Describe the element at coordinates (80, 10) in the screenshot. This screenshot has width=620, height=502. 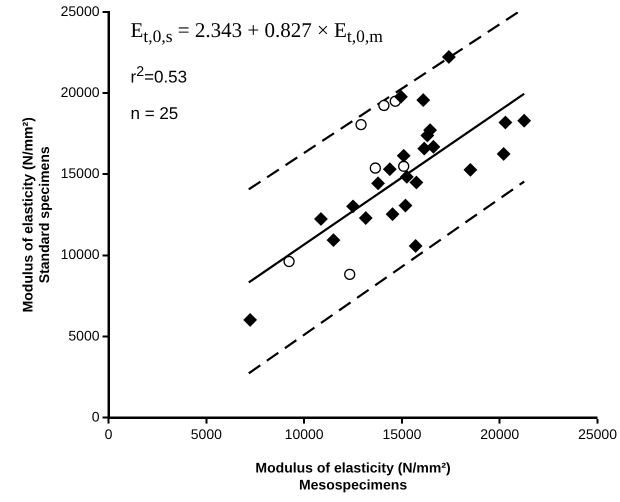
I see `y-tick-label: 25000` at that location.